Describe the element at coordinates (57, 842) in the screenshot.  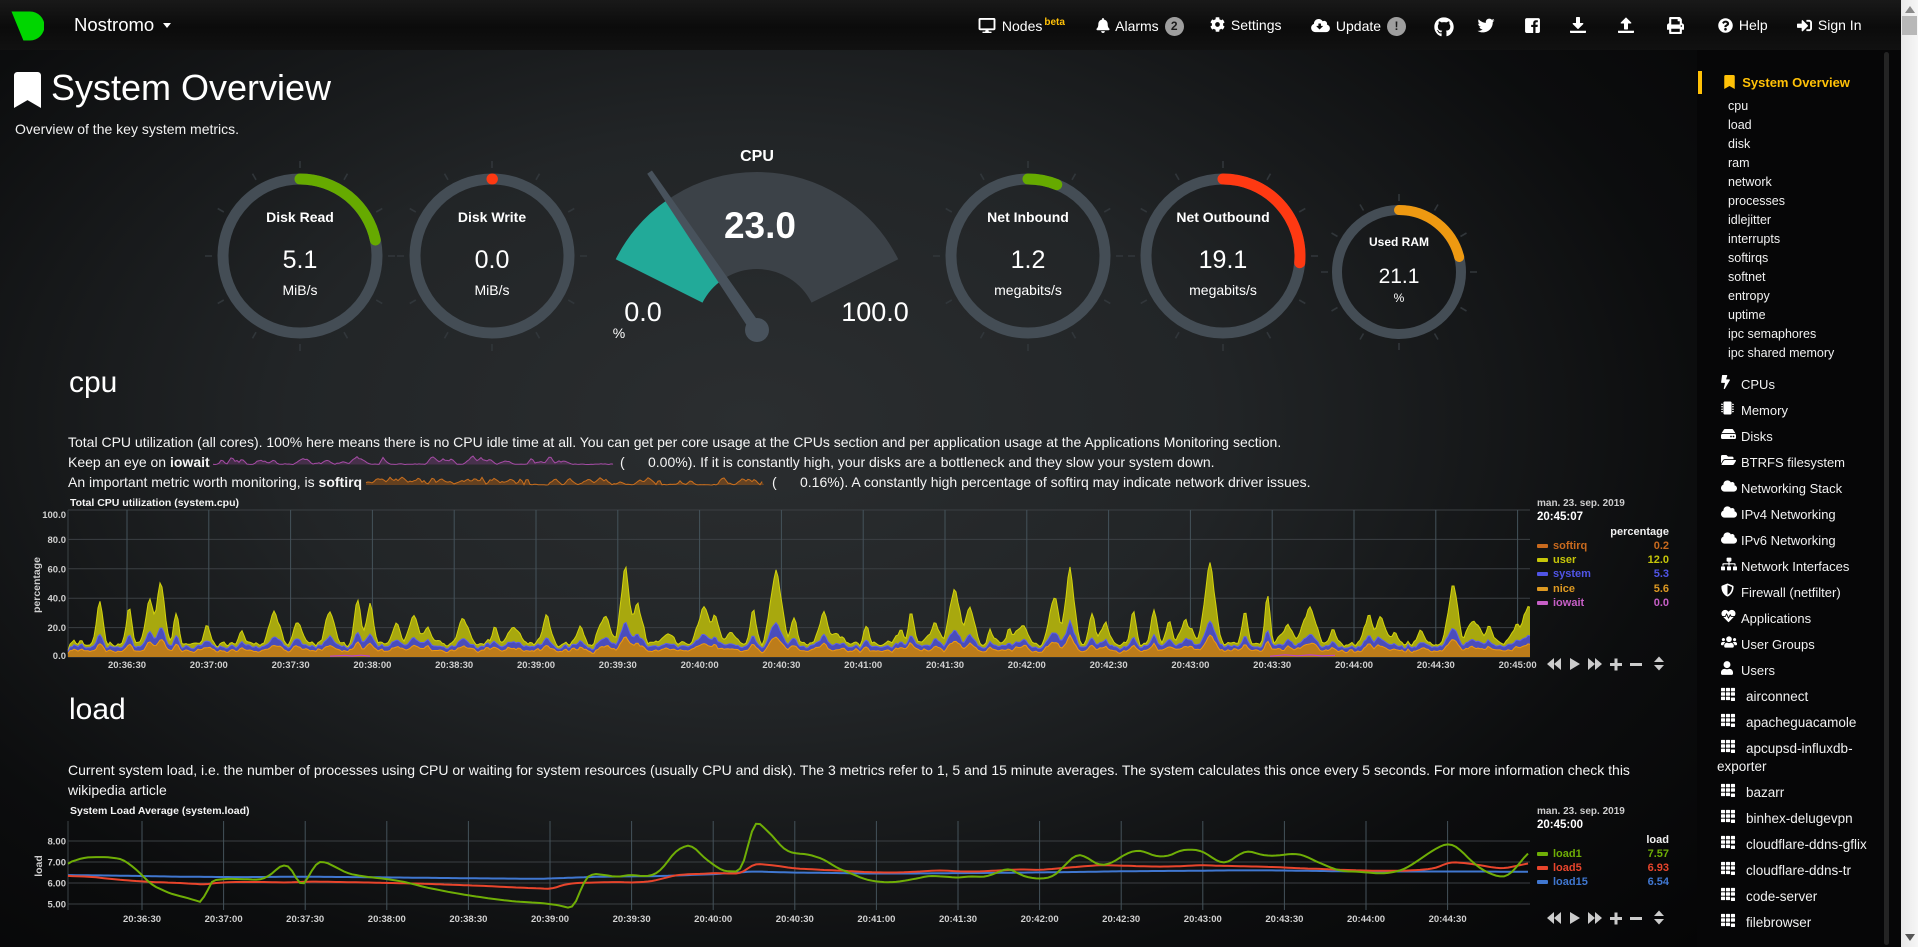
I see `svg-text: 8.00` at that location.